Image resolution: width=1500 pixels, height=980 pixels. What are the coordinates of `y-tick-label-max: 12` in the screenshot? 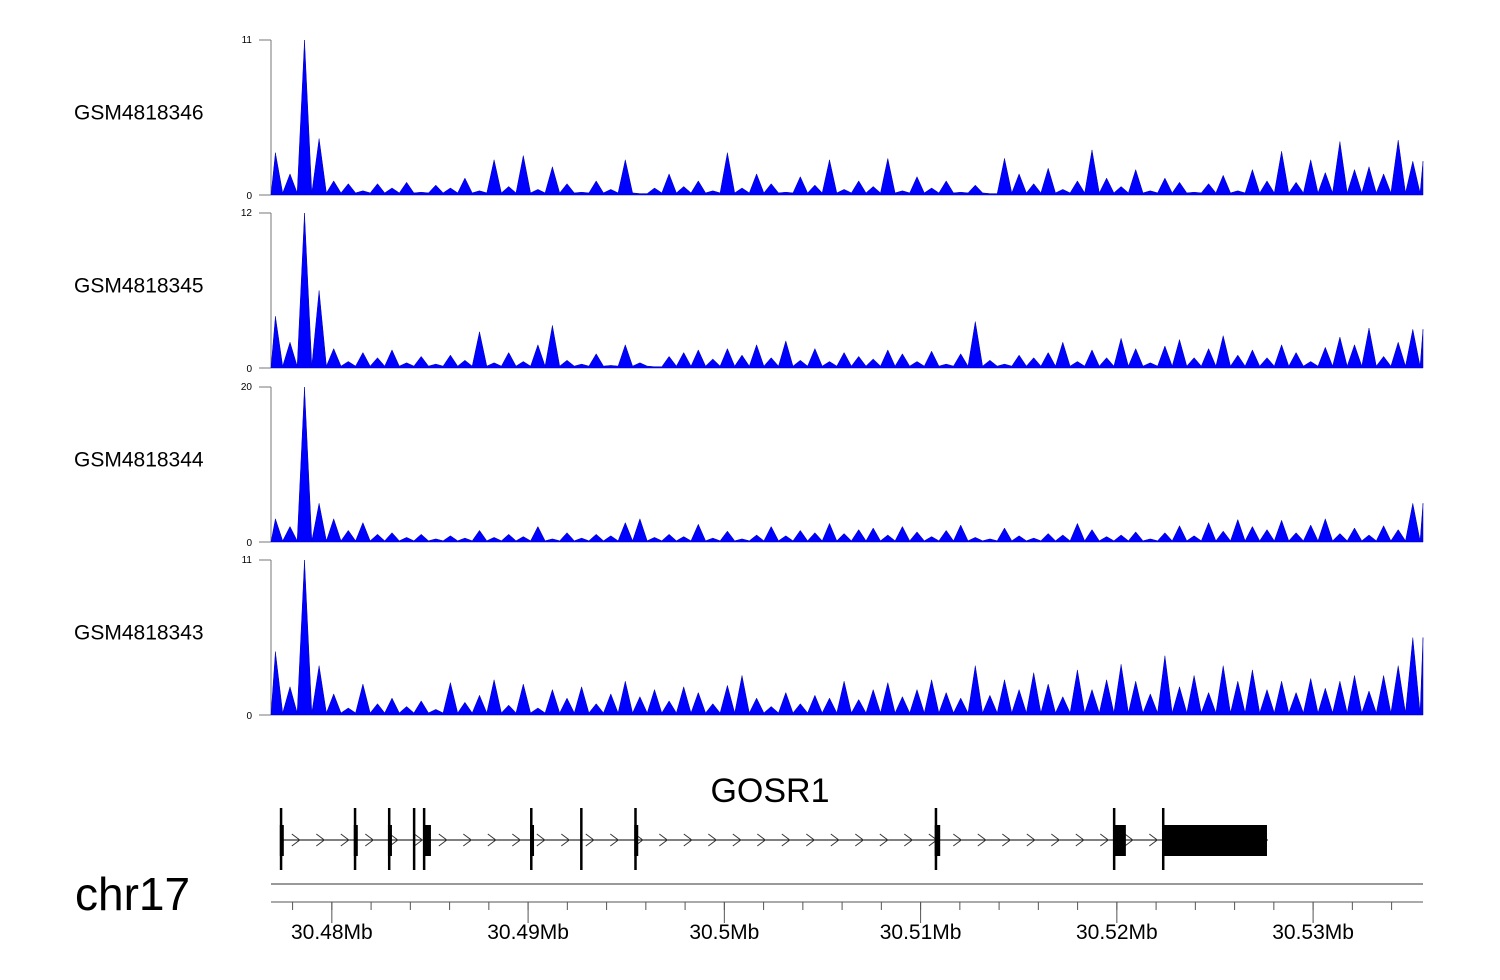 It's located at (247, 213).